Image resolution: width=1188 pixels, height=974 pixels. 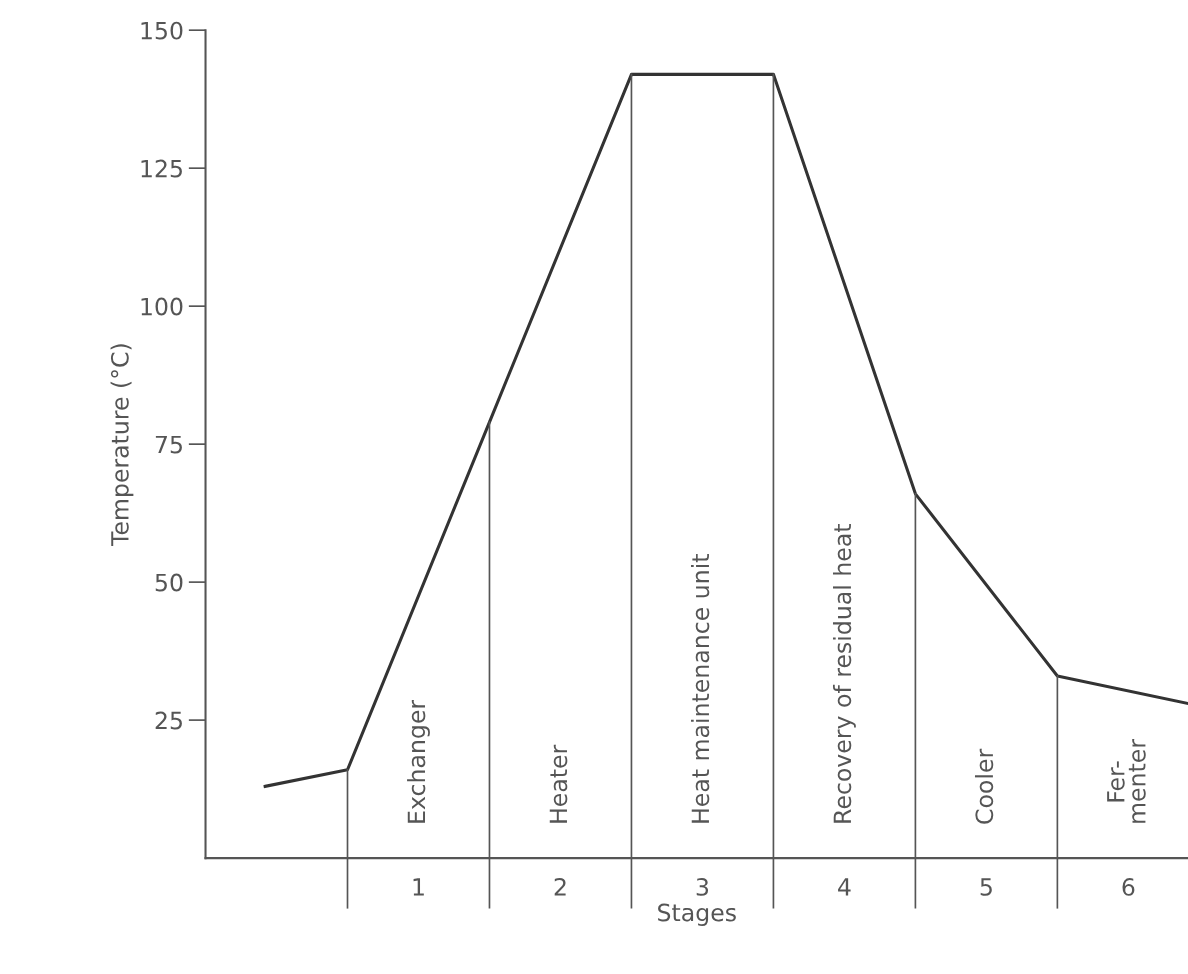 What do you see at coordinates (418, 887) in the screenshot?
I see `x-tick-label: 1` at bounding box center [418, 887].